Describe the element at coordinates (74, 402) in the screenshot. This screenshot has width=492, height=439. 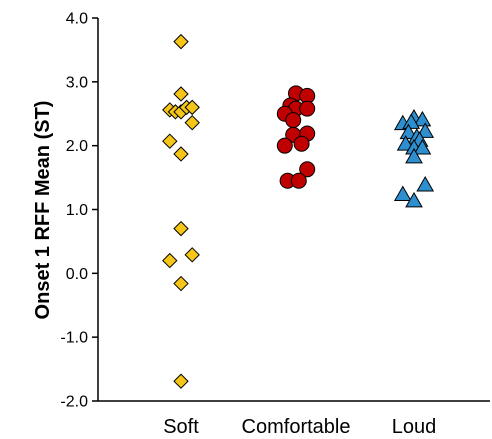
I see `y-tick-label: -2.0` at that location.